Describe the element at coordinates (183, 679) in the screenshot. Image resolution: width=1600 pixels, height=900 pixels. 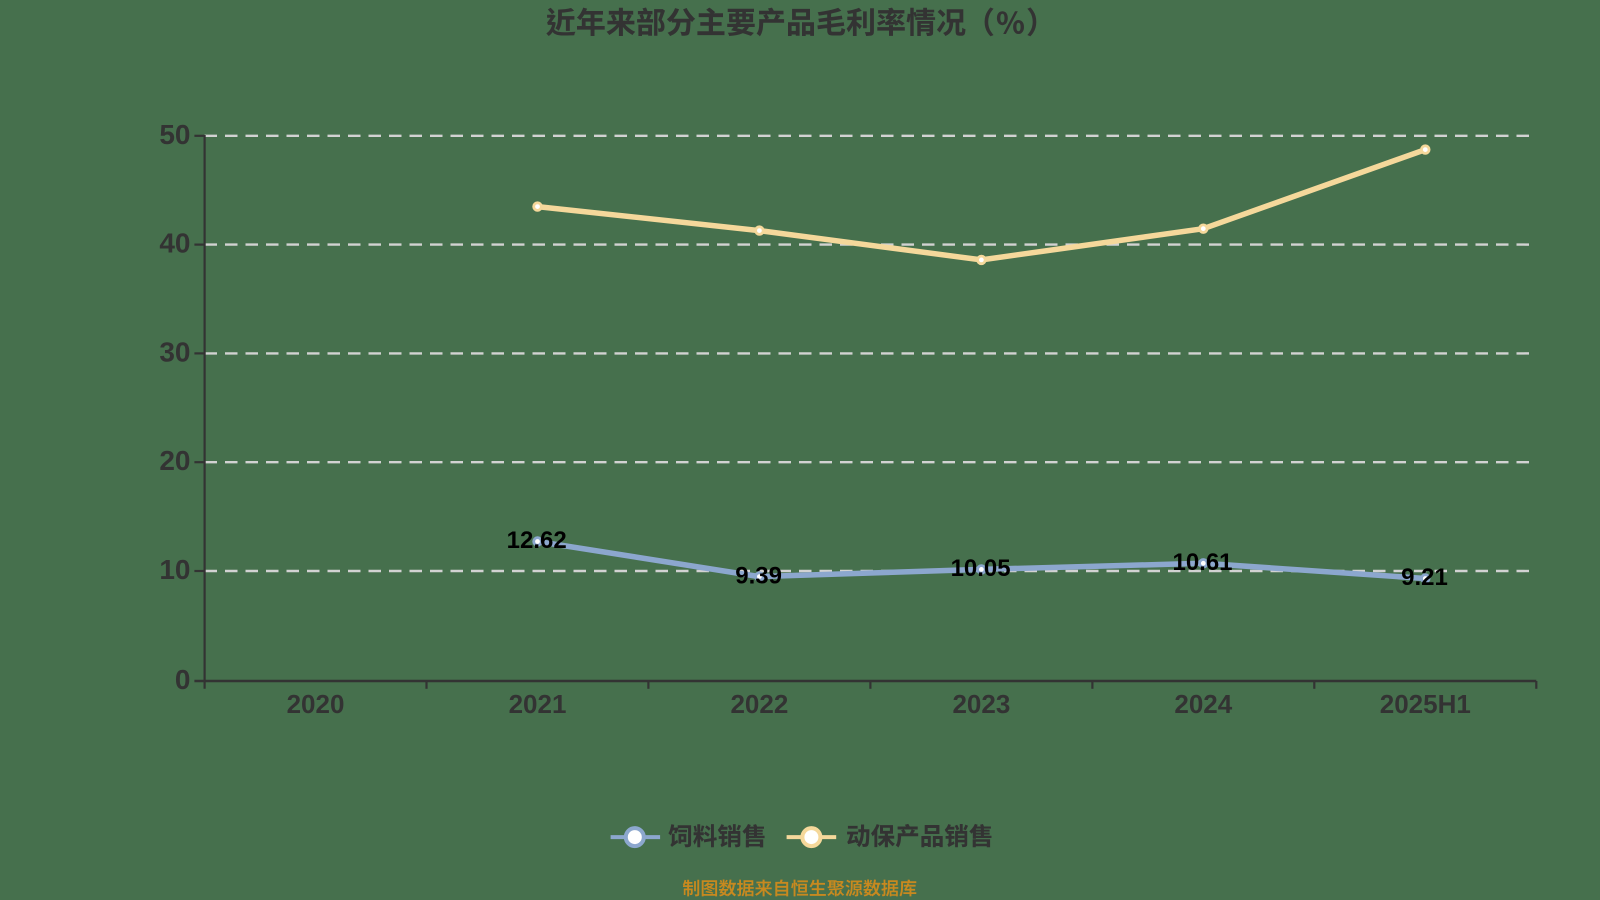
I see `svg-text: 0` at that location.